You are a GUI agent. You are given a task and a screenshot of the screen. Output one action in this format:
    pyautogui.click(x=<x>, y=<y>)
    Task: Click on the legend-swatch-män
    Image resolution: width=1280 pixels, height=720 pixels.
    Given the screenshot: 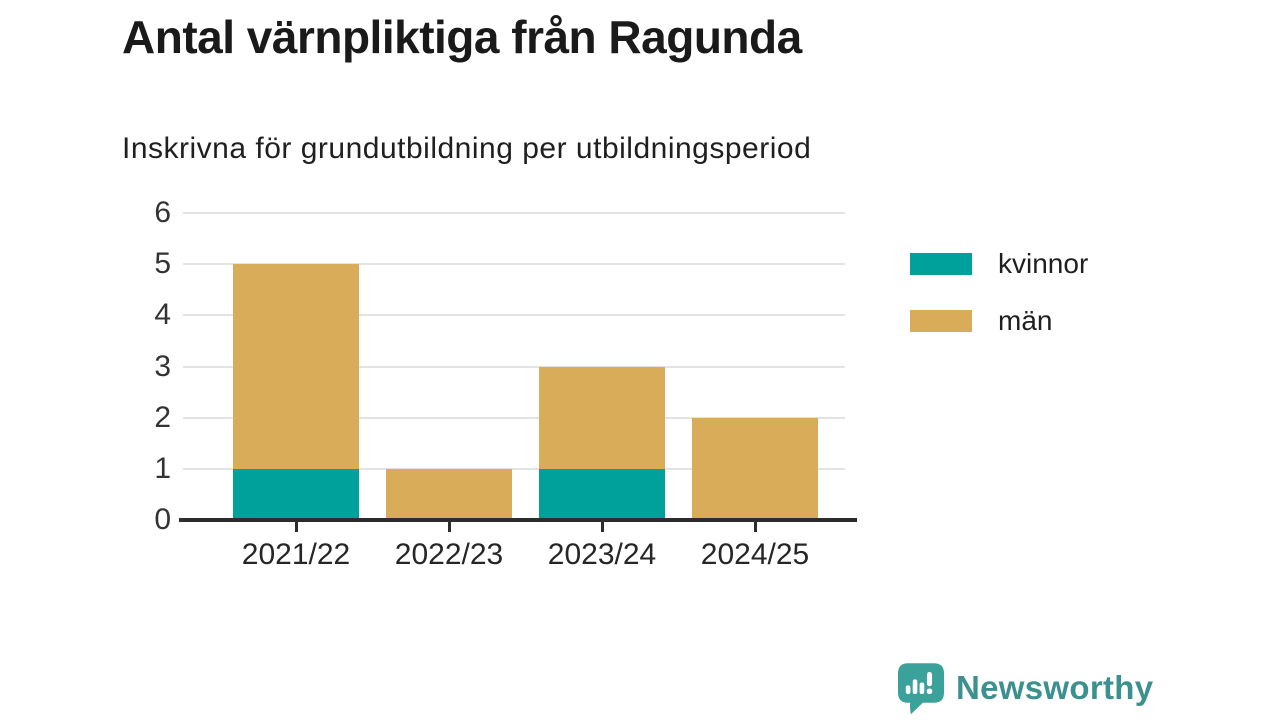 What is the action you would take?
    pyautogui.click(x=941, y=321)
    